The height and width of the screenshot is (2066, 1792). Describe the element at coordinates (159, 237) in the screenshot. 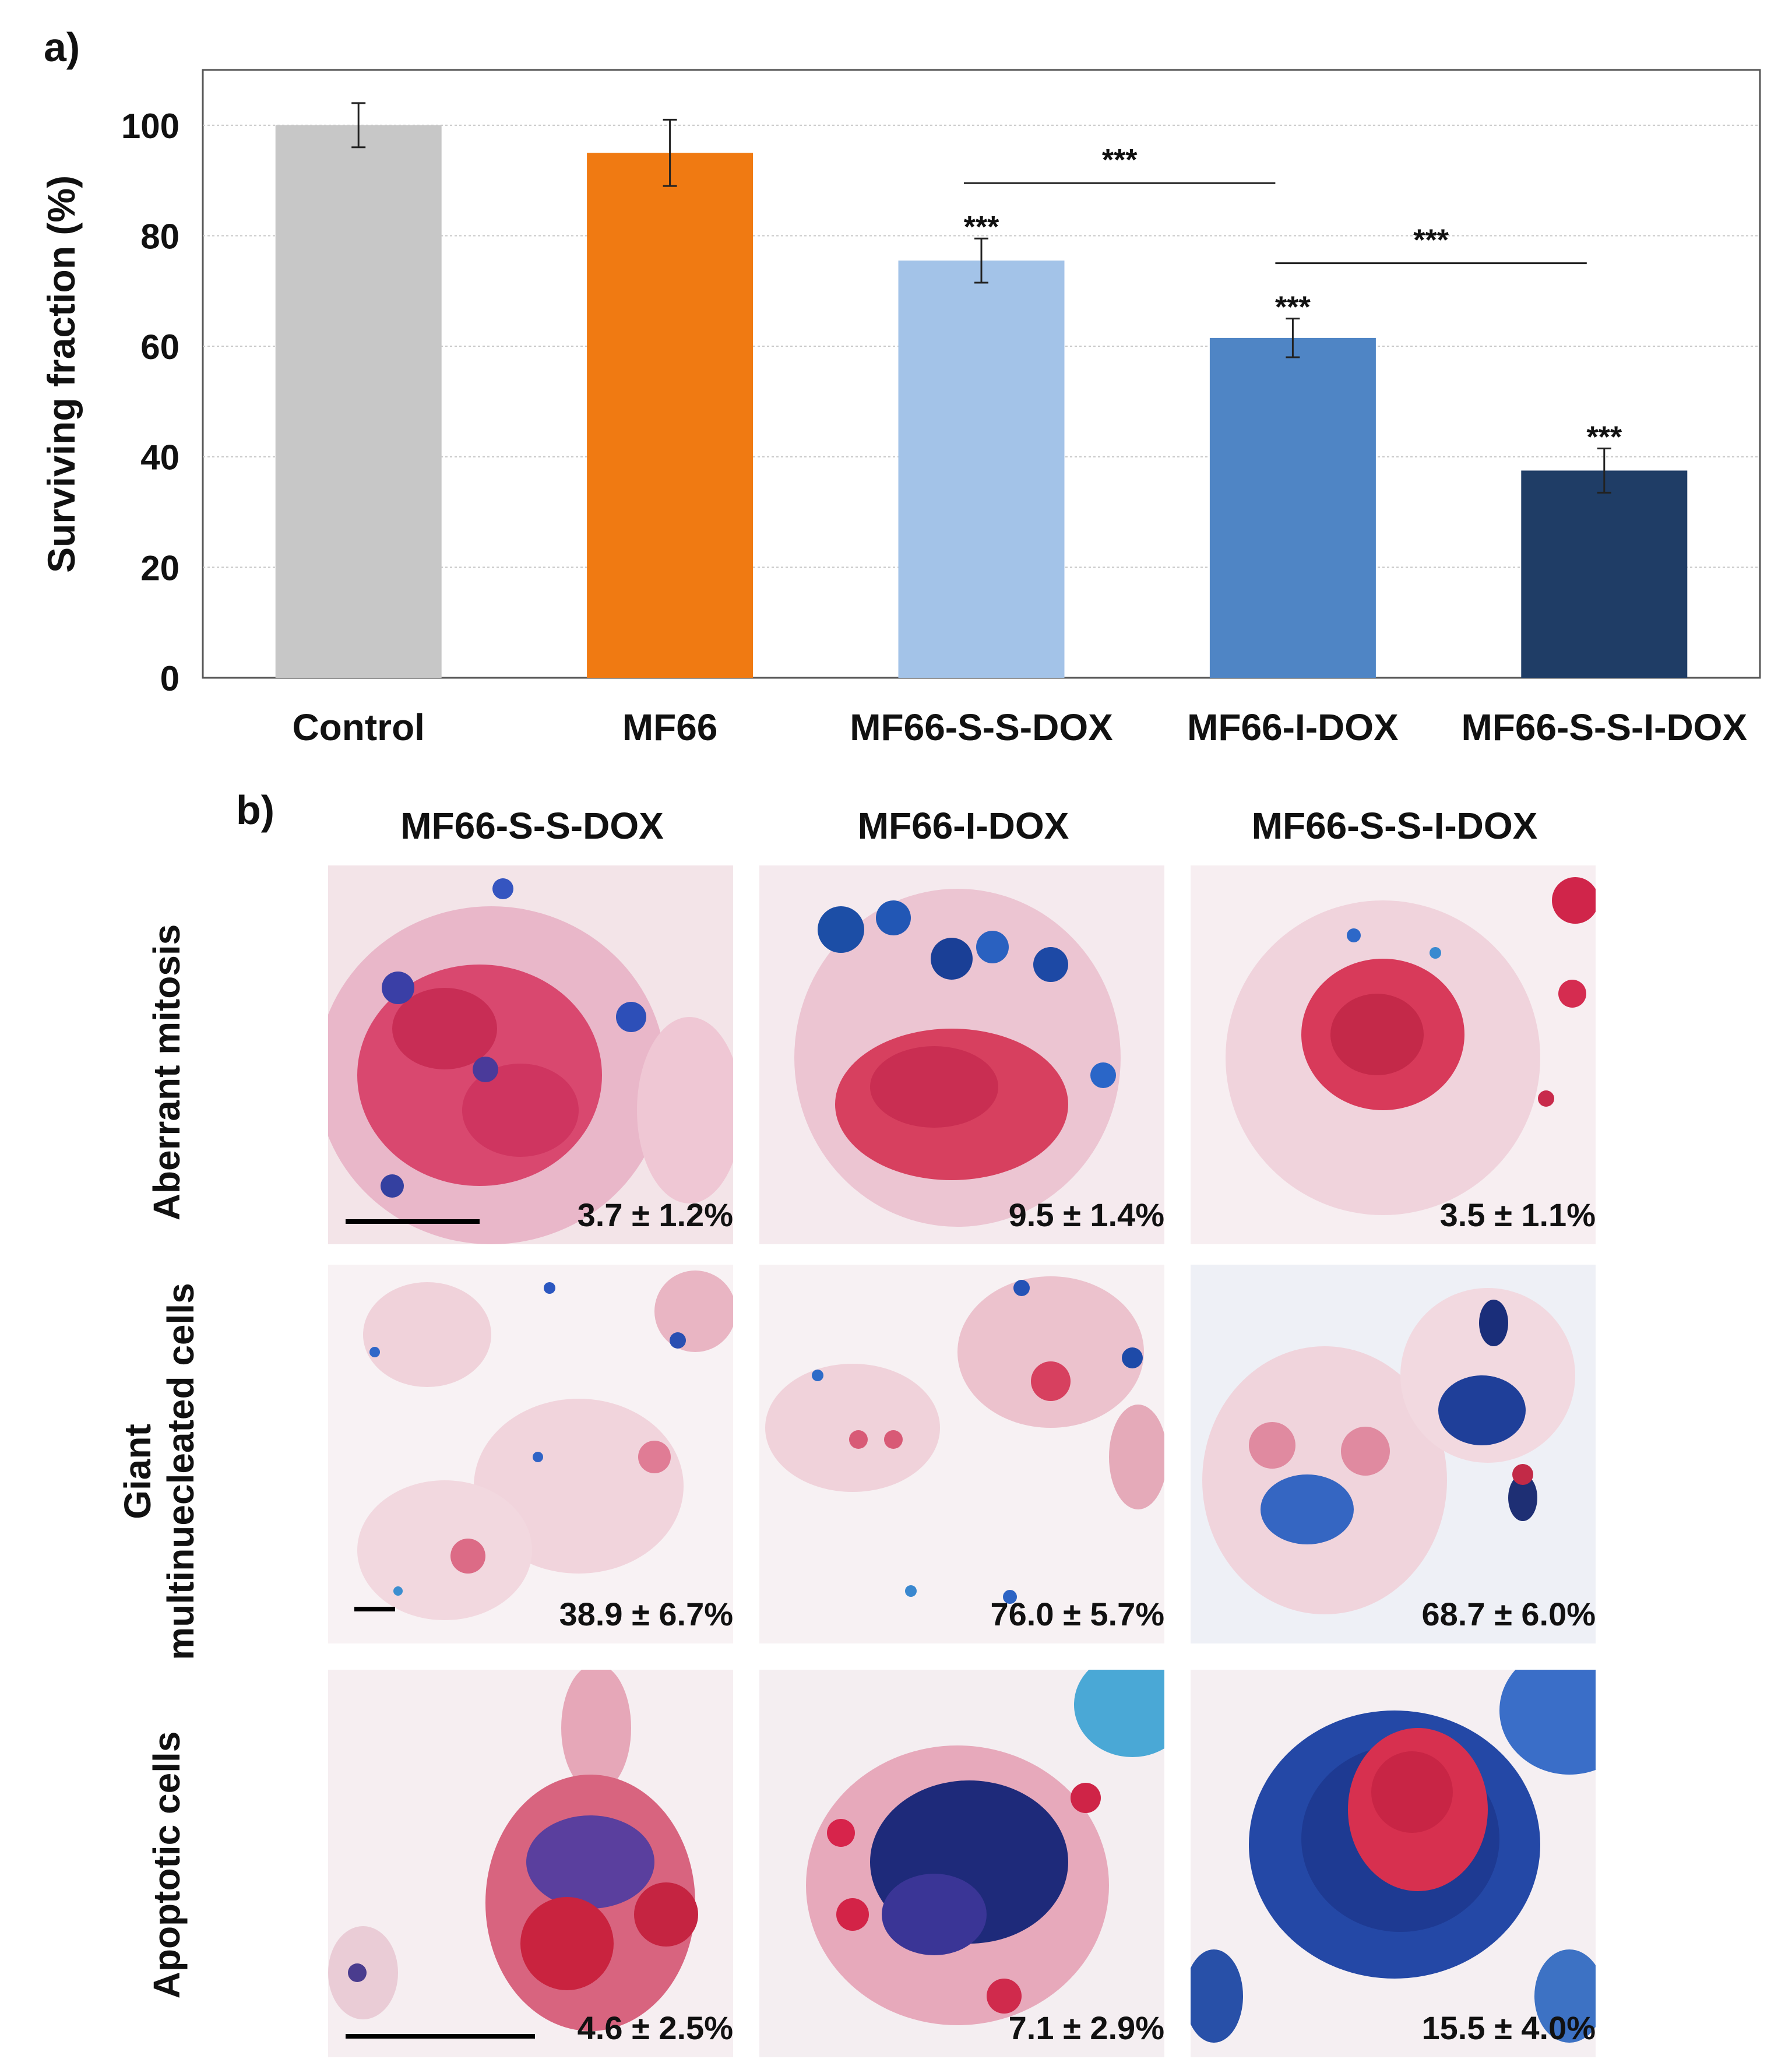

I see `y-tick-label: 80` at that location.